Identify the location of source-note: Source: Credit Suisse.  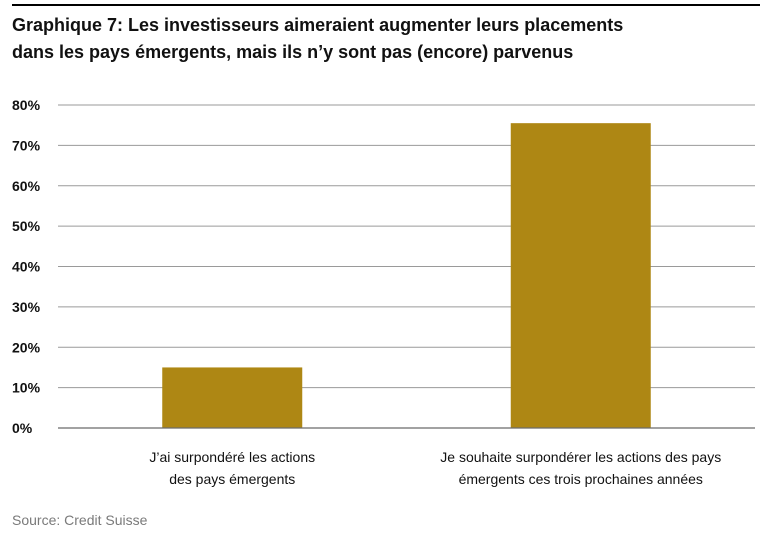
(80, 520).